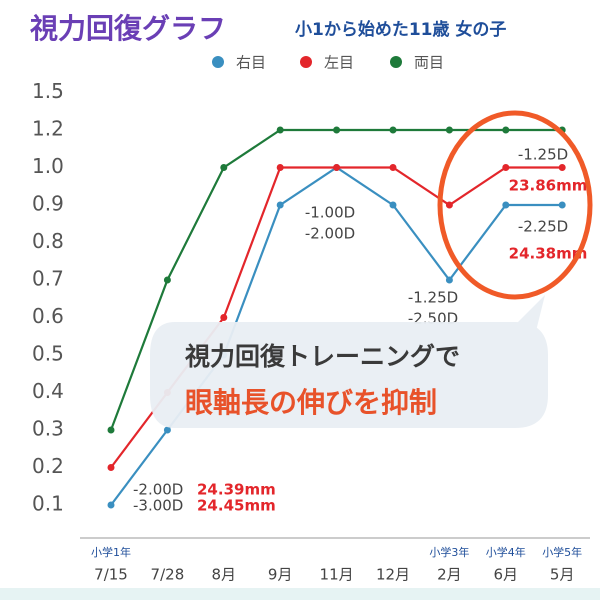 This screenshot has height=600, width=600. I want to click on annotation: 23.86mm, so click(548, 186).